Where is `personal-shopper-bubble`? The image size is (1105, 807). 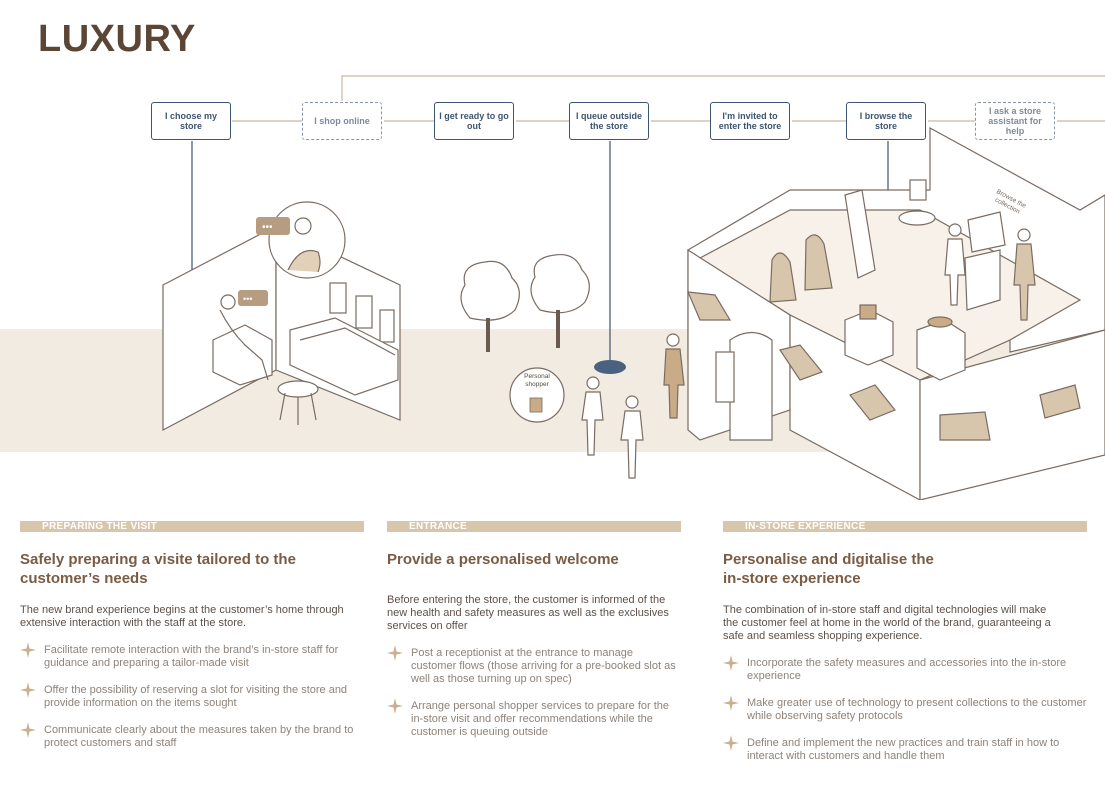 personal-shopper-bubble is located at coordinates (537, 395).